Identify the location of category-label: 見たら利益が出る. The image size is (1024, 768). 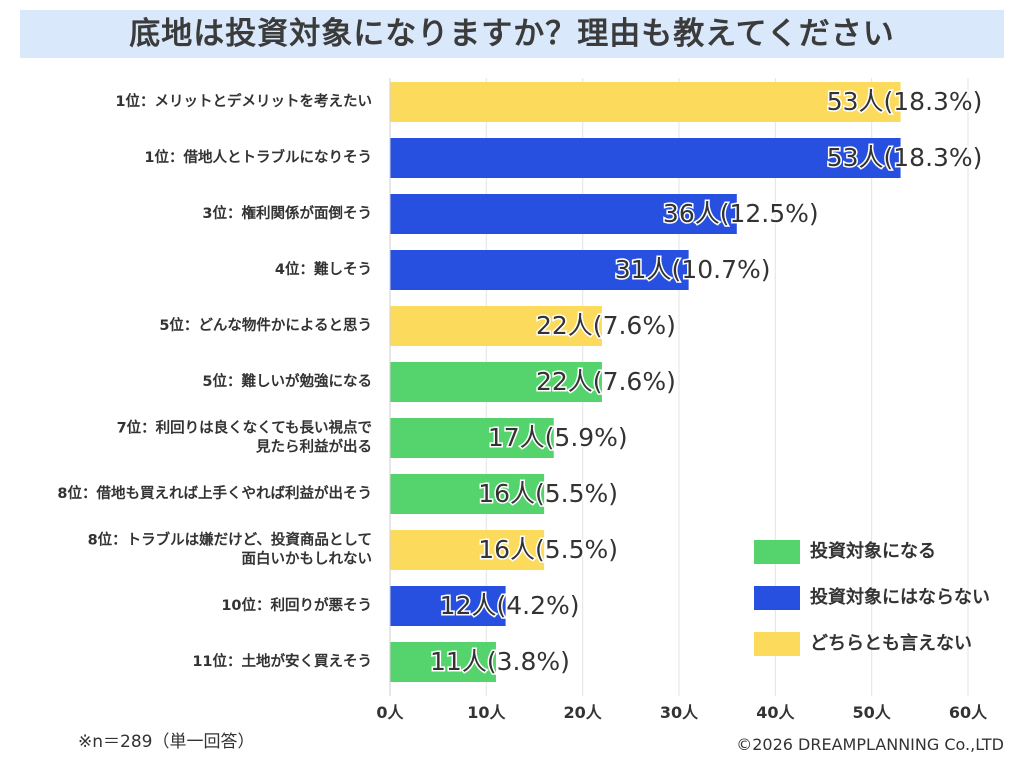
(313, 447).